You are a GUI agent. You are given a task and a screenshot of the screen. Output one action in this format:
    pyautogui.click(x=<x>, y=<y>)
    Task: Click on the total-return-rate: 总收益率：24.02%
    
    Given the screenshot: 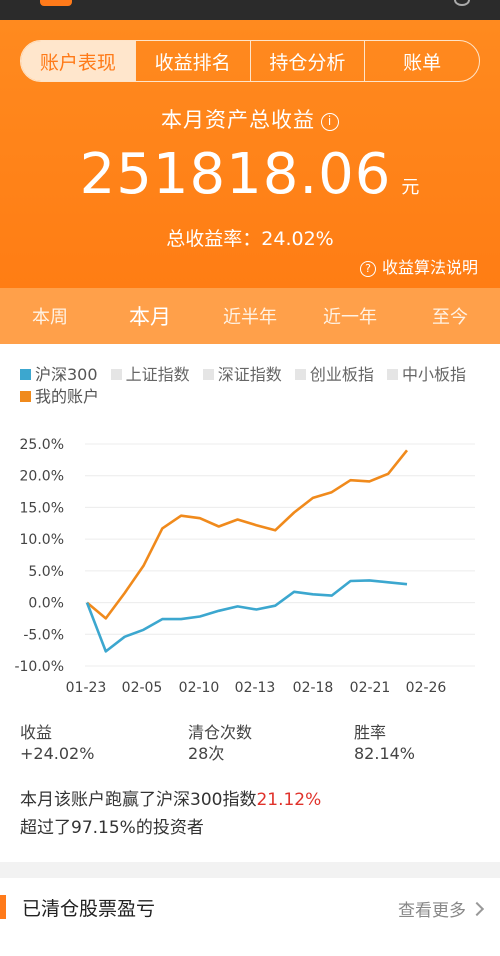 What is the action you would take?
    pyautogui.click(x=250, y=239)
    